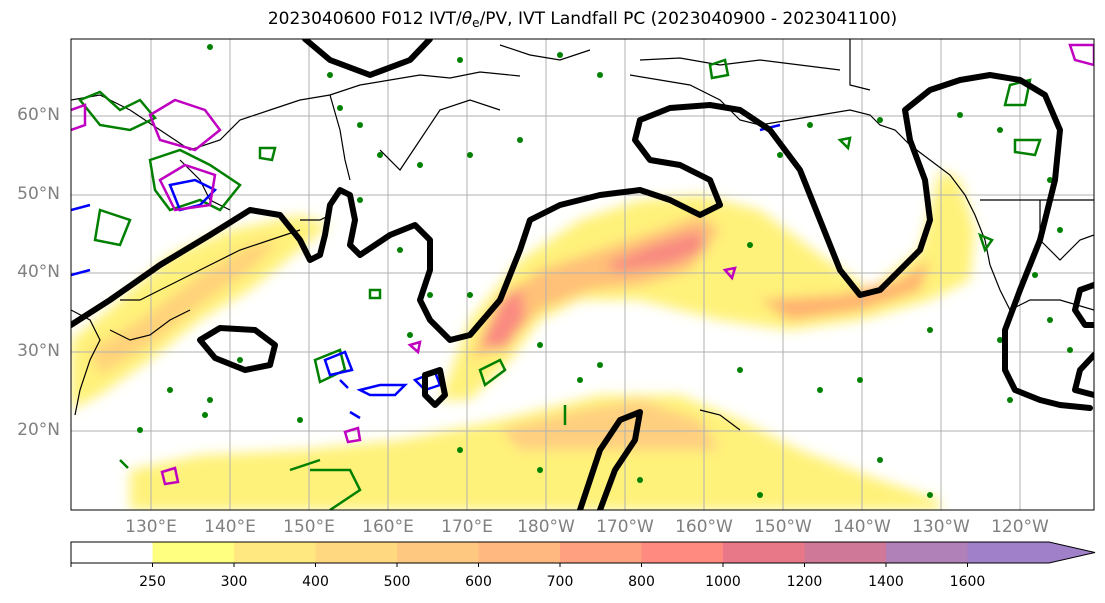 Image resolution: width=1105 pixels, height=603 pixels. Describe the element at coordinates (625, 527) in the screenshot. I see `lon-label-170w: 170°W` at that location.